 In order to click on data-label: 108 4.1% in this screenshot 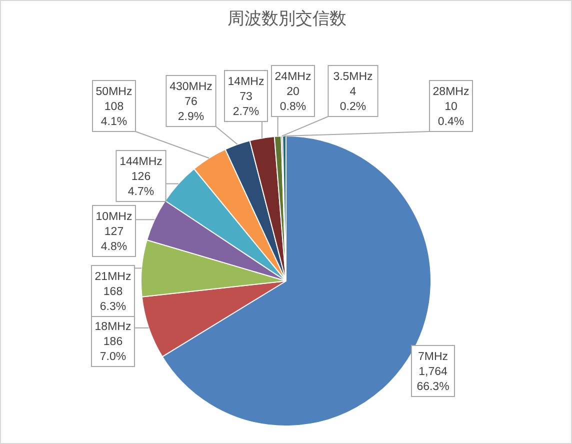, I will do `click(114, 114)`.